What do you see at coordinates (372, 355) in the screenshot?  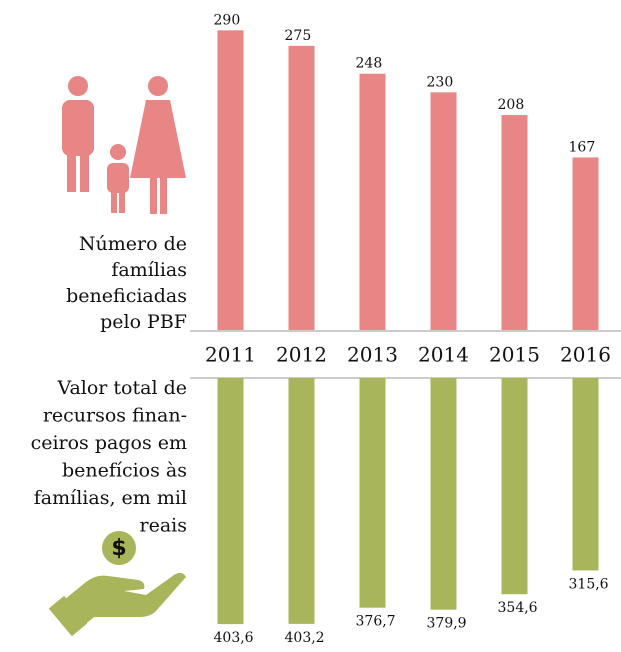 I see `x-tick-label: 2013` at bounding box center [372, 355].